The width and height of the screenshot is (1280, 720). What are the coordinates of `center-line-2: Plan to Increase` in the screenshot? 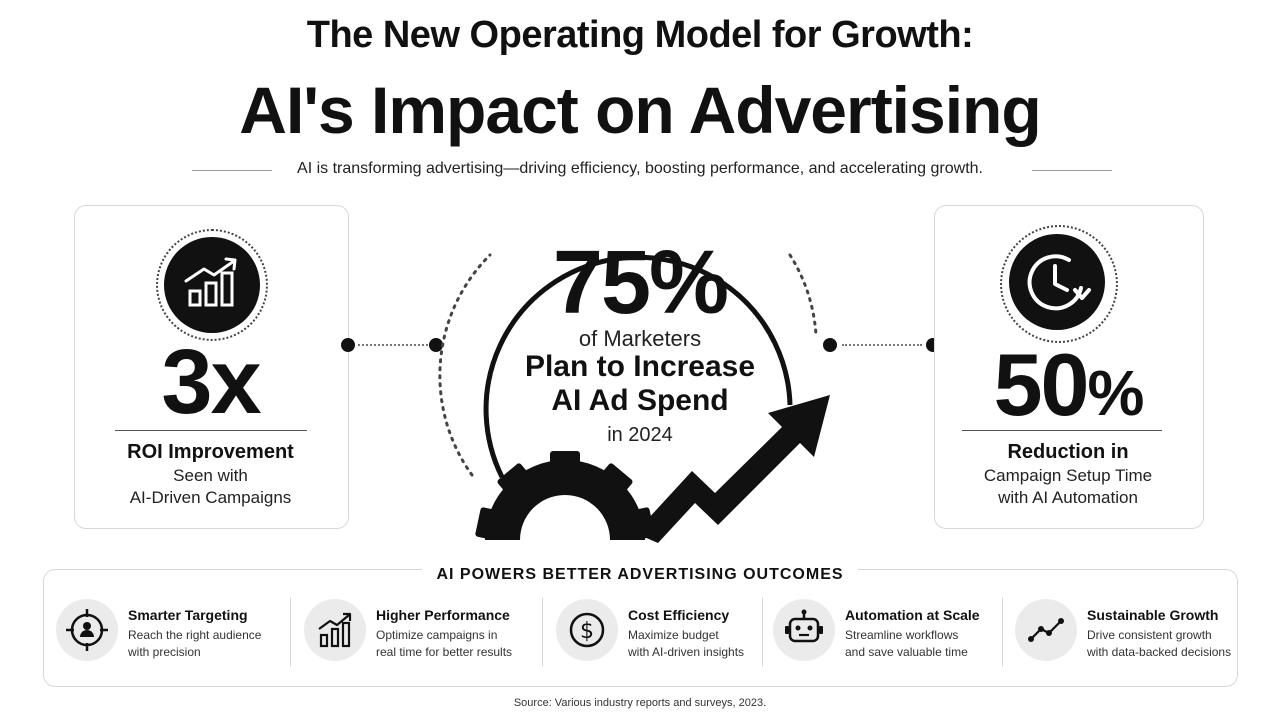 It's located at (640, 366).